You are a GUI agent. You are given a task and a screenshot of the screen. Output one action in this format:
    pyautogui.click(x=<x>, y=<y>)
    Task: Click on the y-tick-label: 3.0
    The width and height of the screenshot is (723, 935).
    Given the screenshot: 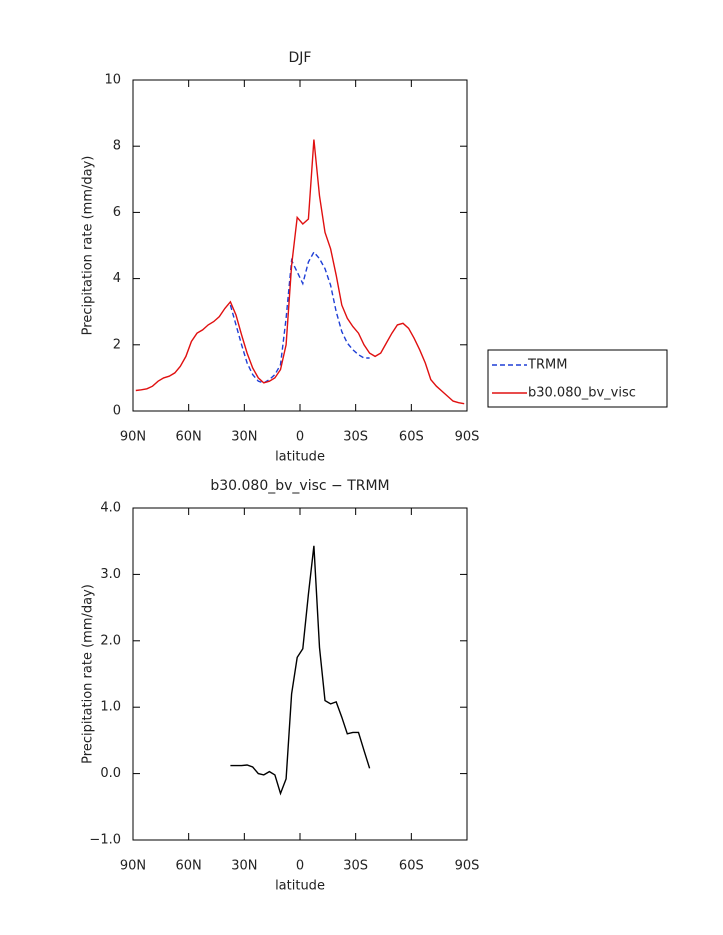 What is the action you would take?
    pyautogui.click(x=110, y=574)
    